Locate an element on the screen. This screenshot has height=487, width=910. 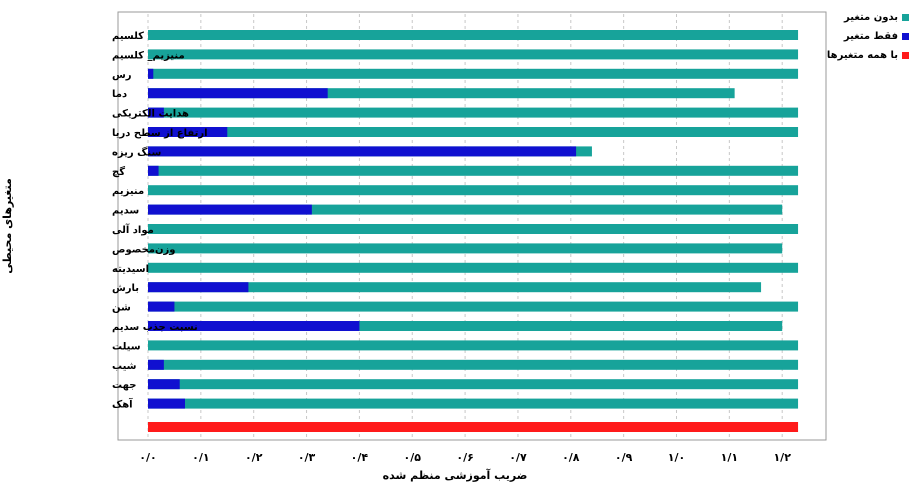
x-tick-label: ۱/۰ is located at coordinates (676, 457).